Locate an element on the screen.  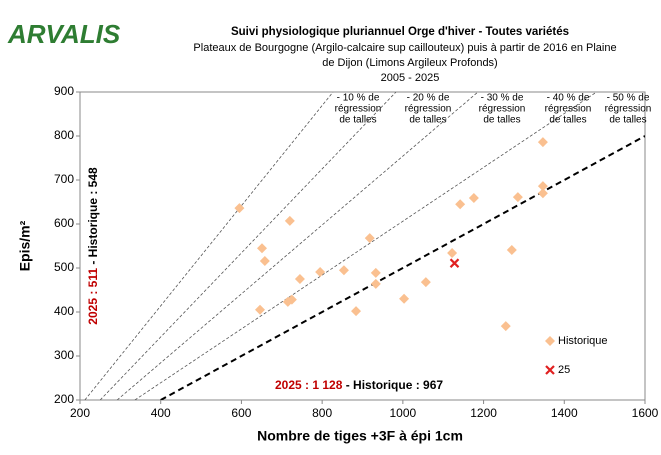
legend-label: 25 is located at coordinates (564, 370).